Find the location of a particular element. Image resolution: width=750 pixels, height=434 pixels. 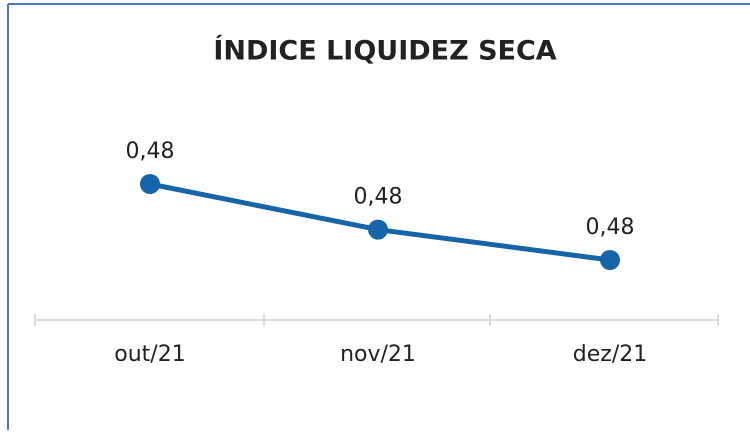

x-tick-label: out/21 is located at coordinates (149, 354).